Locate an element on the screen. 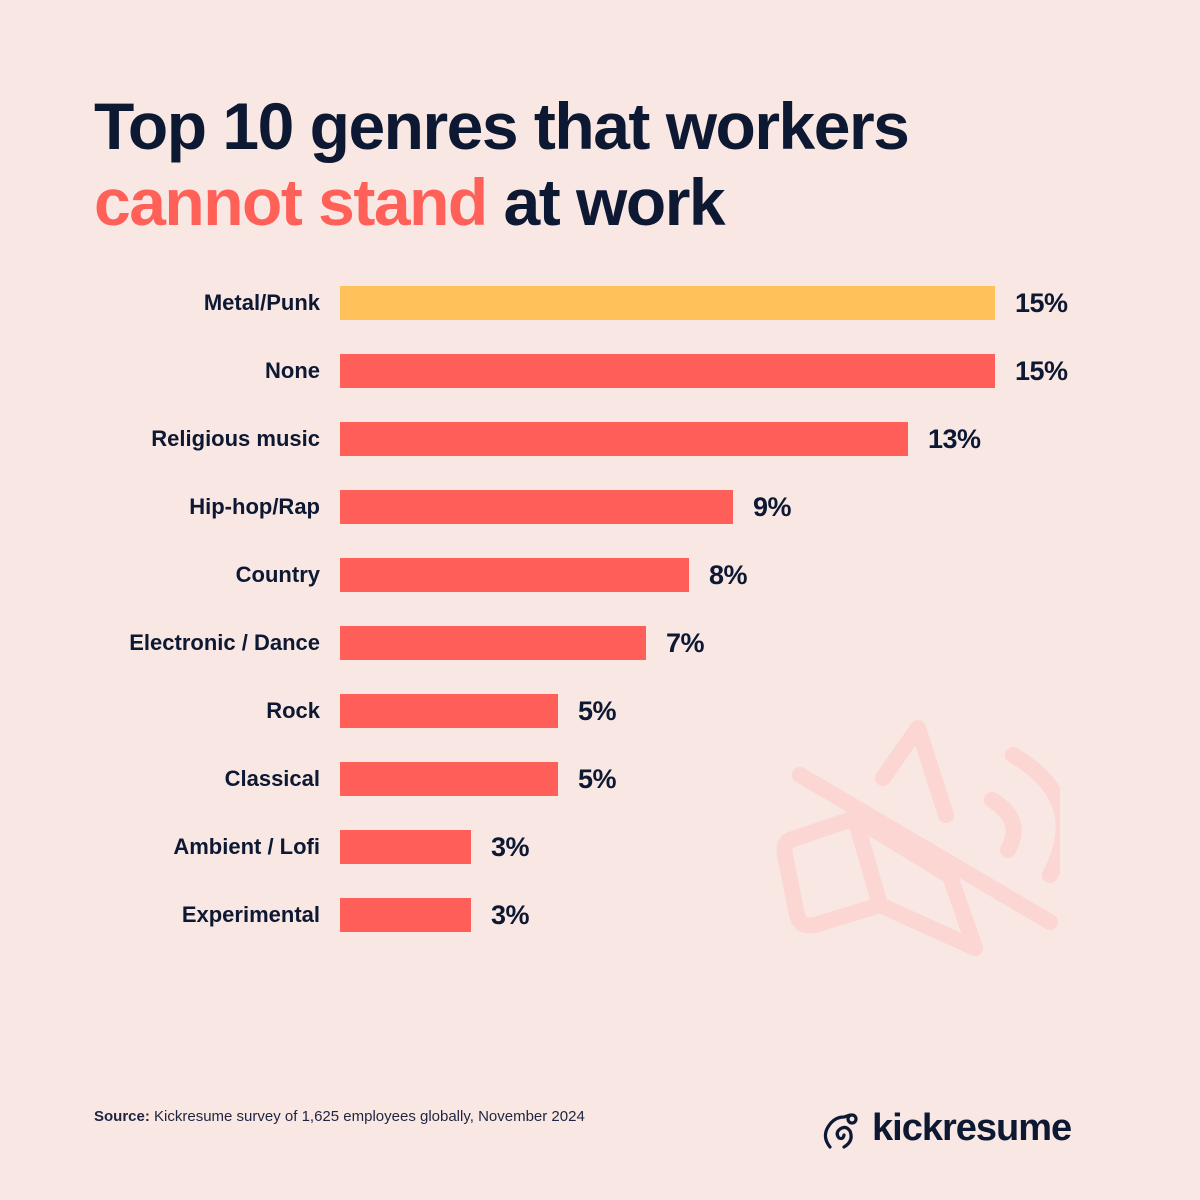 This screenshot has width=1200, height=1200. category-label: Classical is located at coordinates (272, 778).